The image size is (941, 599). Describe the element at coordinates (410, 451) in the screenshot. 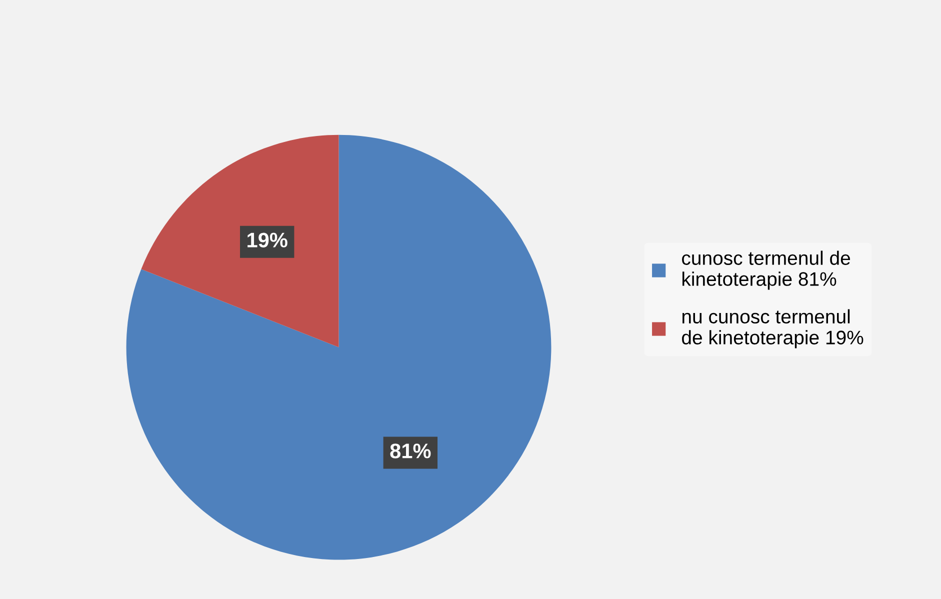

I see `data-label: 81%` at that location.